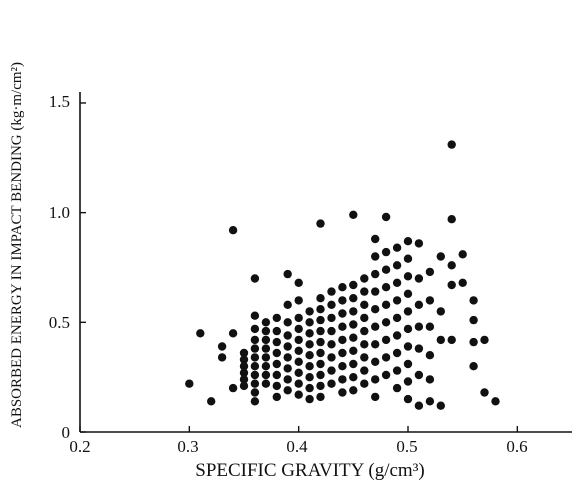 Image resolution: width=572 pixels, height=485 pixels. Describe the element at coordinates (297, 446) in the screenshot. I see `x-tick-label: 0.4` at that location.